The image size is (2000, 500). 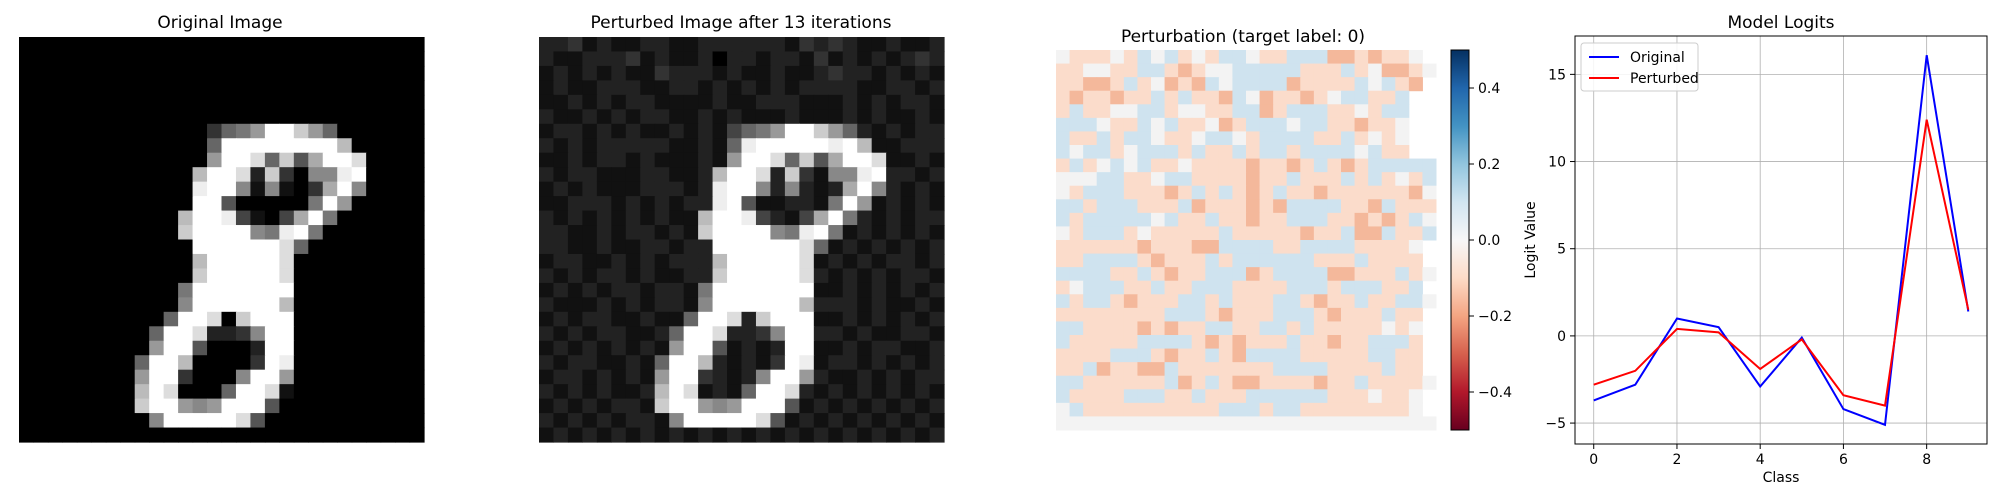 I want to click on colorbar-tick-label: 0.4, so click(x=1489, y=89).